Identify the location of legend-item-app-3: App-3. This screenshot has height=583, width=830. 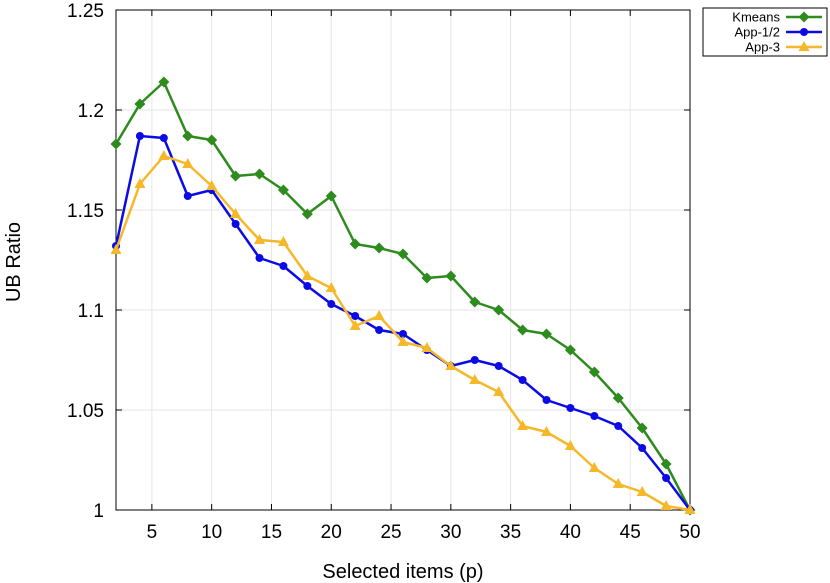
(783, 47).